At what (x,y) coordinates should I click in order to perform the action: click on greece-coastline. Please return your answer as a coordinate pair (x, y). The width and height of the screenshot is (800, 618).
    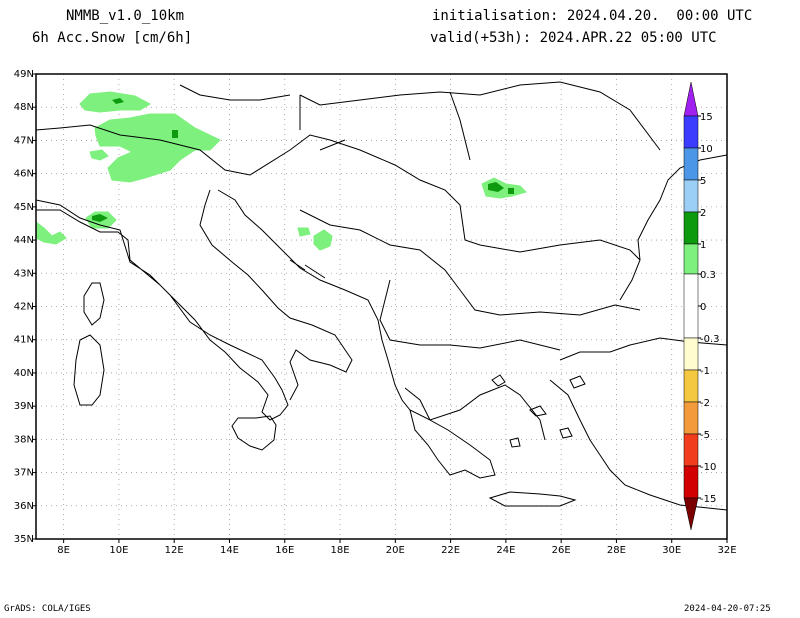
    Looking at the image, I should click on (450, 433).